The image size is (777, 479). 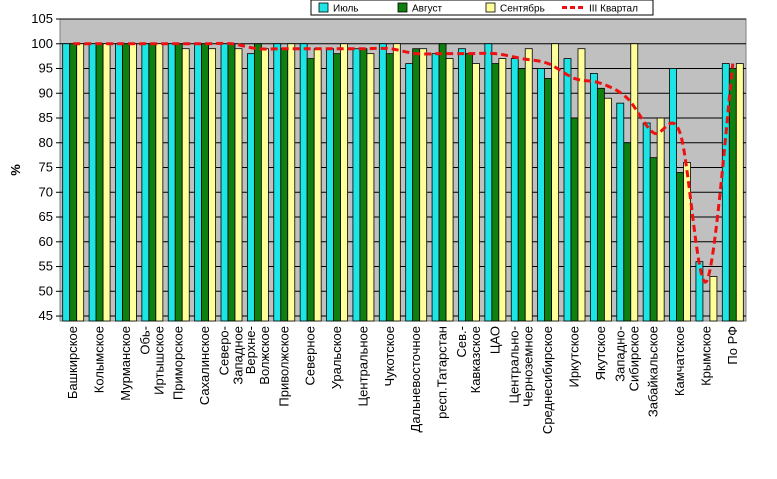 I want to click on x-tick-label-line: Приволжское, so click(x=283, y=366).